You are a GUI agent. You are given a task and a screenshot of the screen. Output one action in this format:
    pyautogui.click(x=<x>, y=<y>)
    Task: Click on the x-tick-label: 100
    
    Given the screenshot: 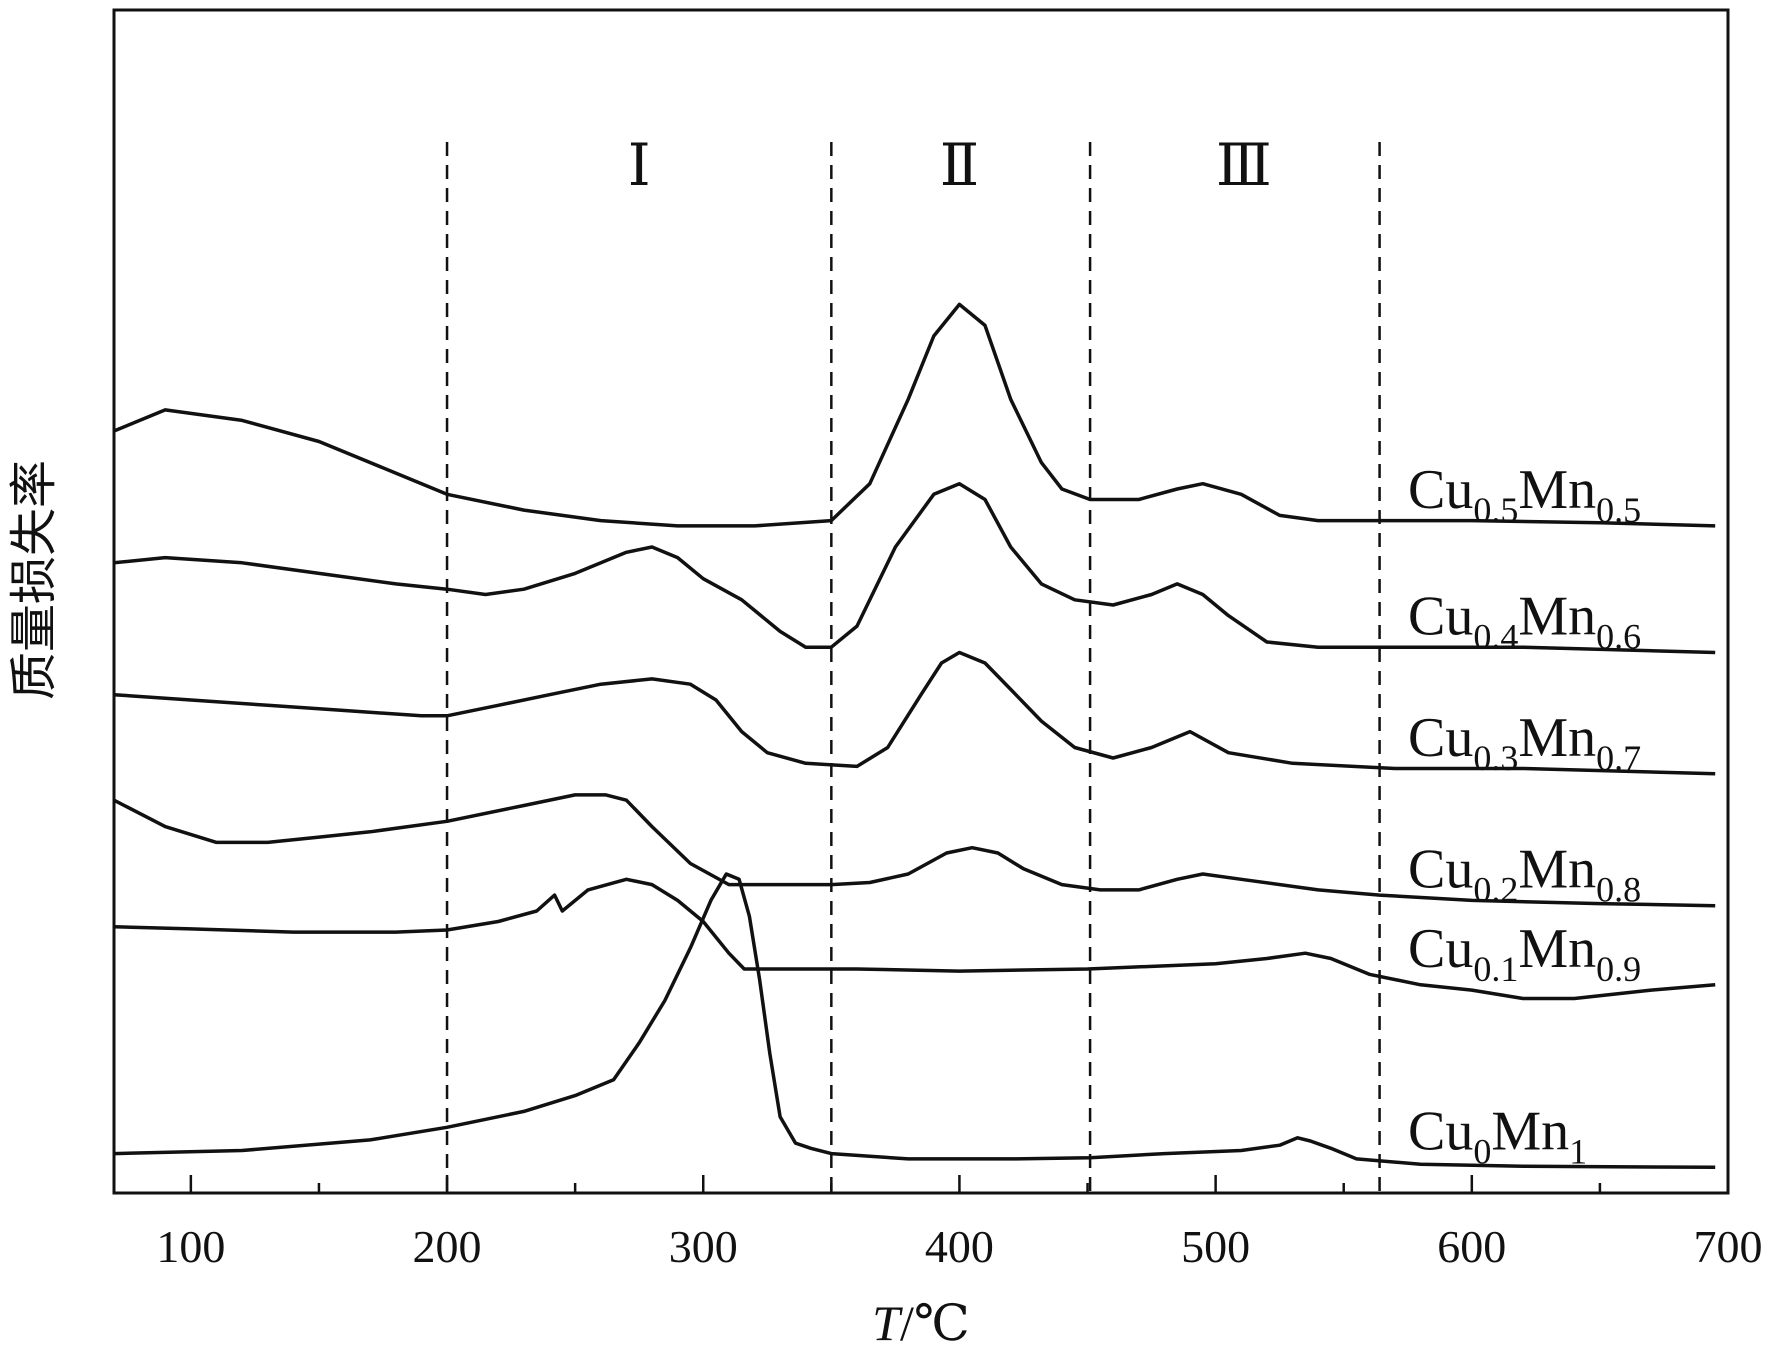 What is the action you would take?
    pyautogui.click(x=190, y=1246)
    